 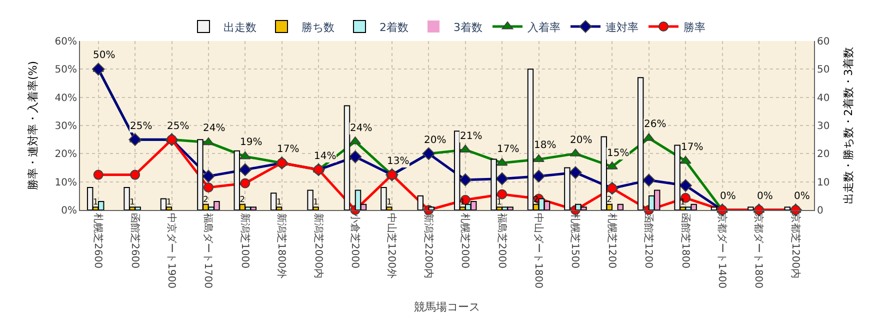 What do you see at coordinates (398, 161) in the screenshot?
I see `data-label: 13%` at bounding box center [398, 161].